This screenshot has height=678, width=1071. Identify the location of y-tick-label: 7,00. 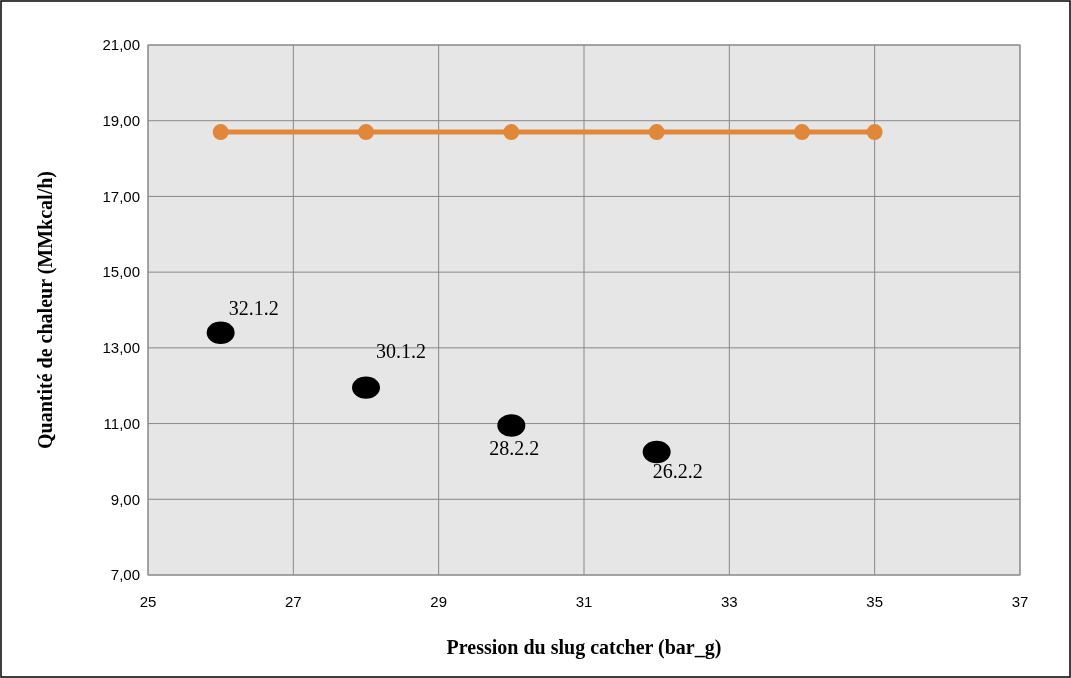
(125, 575).